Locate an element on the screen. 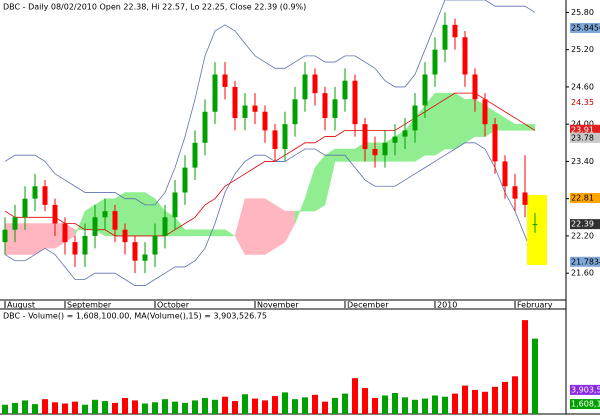  price-tag-label: 21.7834 is located at coordinates (585, 261).